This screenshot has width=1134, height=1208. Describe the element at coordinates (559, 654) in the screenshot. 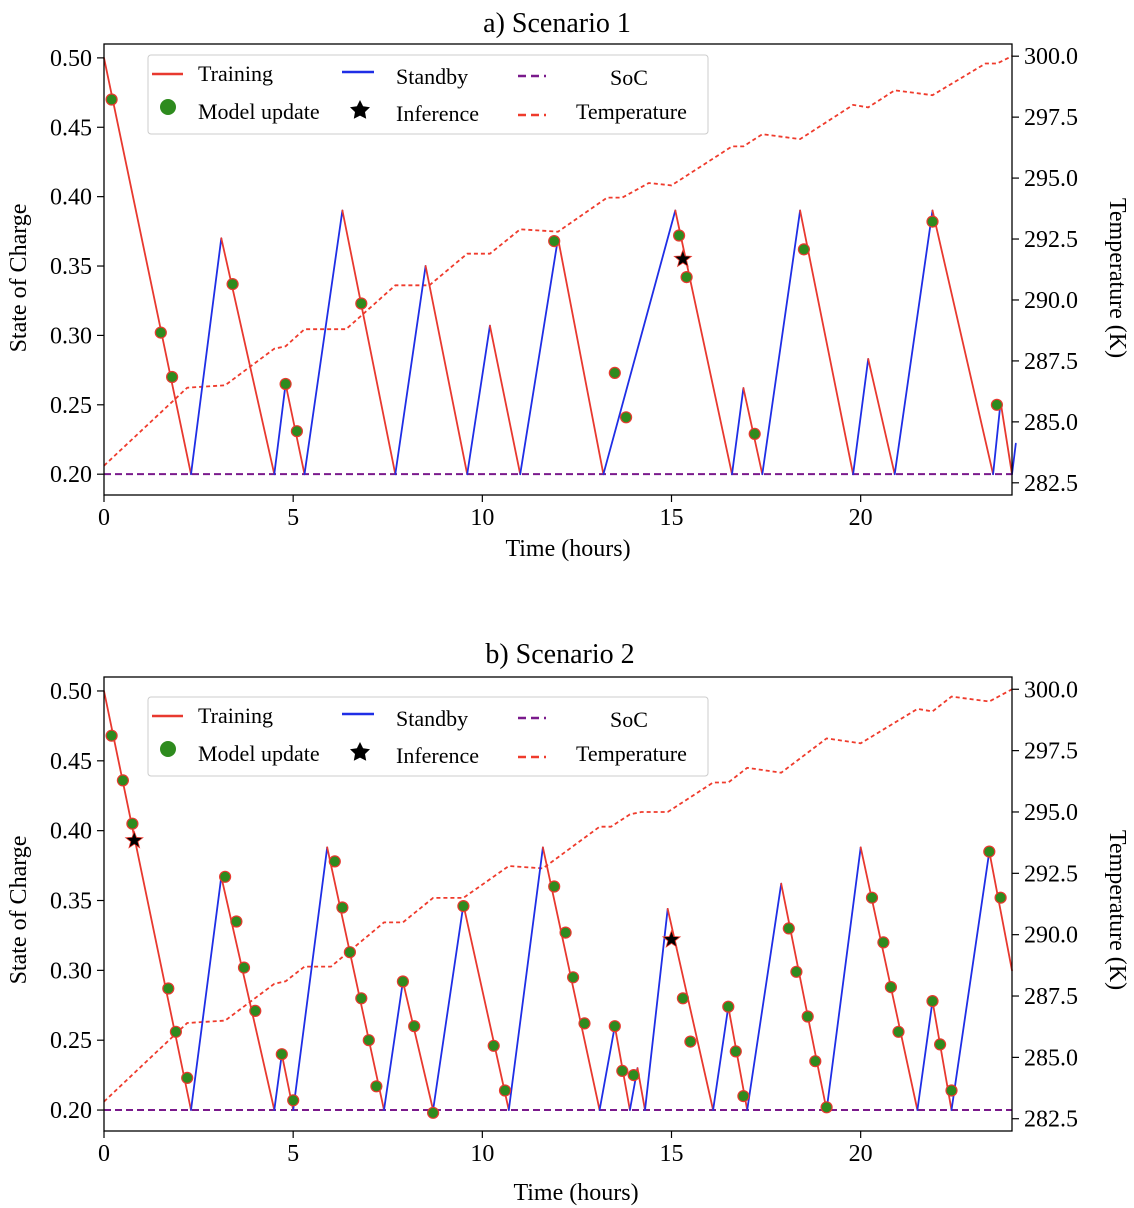

I see `chart-title: b) Scenario 2` at that location.